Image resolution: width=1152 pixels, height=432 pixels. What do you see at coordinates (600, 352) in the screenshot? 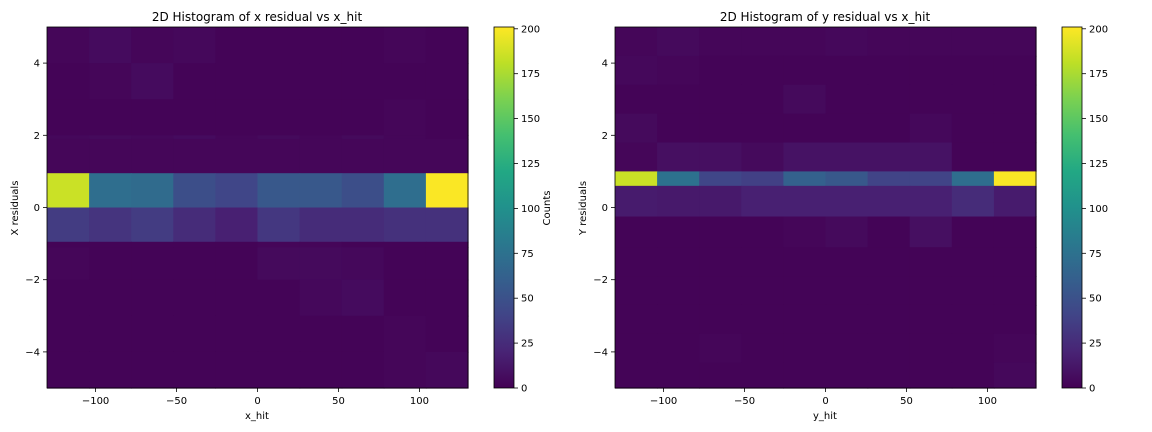
I see `right-y-tick-label: −4` at bounding box center [600, 352].